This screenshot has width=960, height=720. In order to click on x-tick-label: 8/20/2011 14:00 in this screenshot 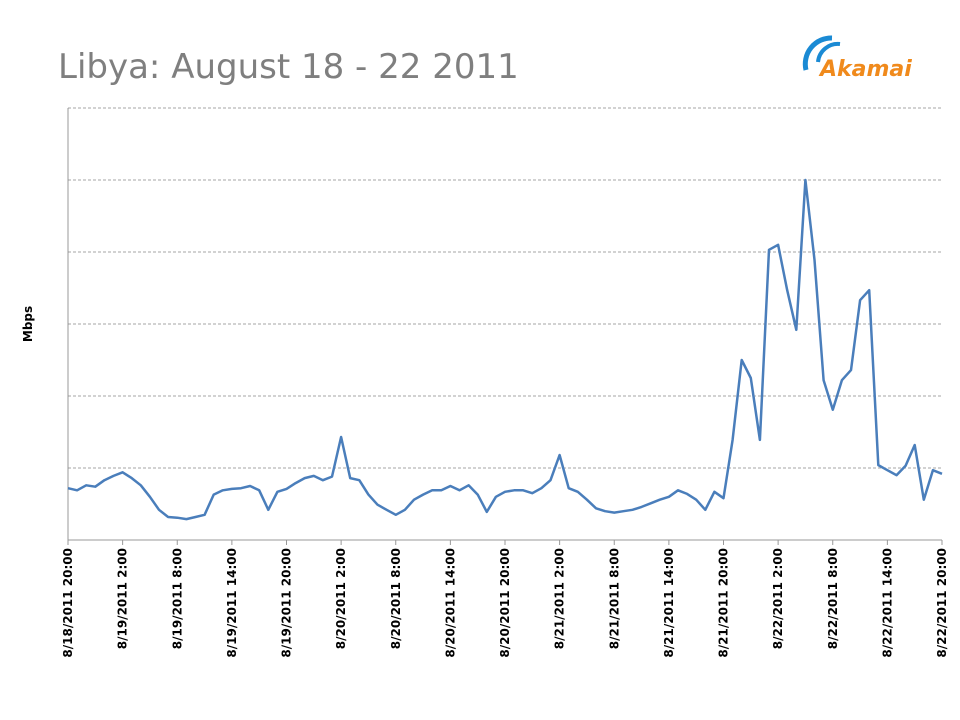, I will do `click(450, 603)`.